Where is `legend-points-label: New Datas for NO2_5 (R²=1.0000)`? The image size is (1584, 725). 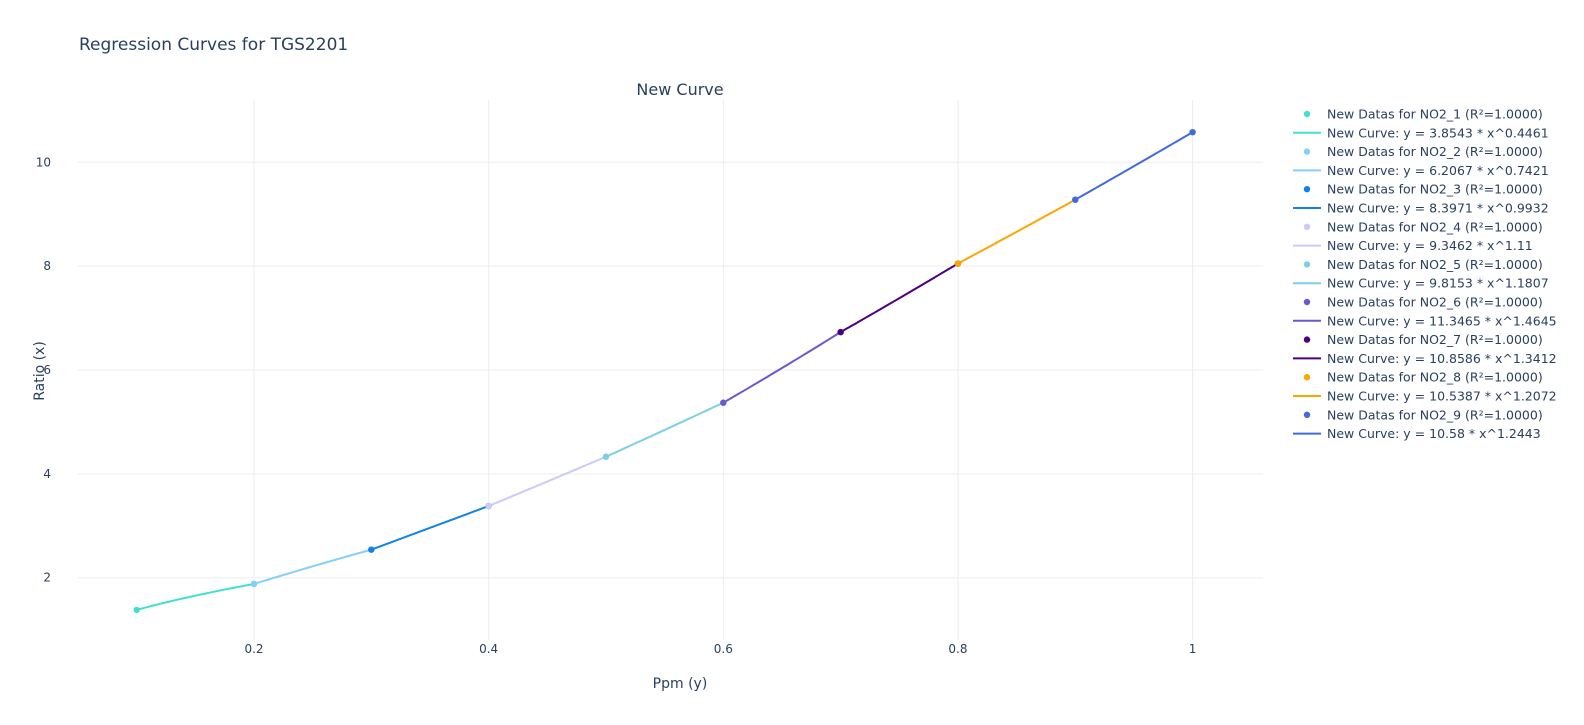 legend-points-label: New Datas for NO2_5 (R²=1.0000) is located at coordinates (1435, 264).